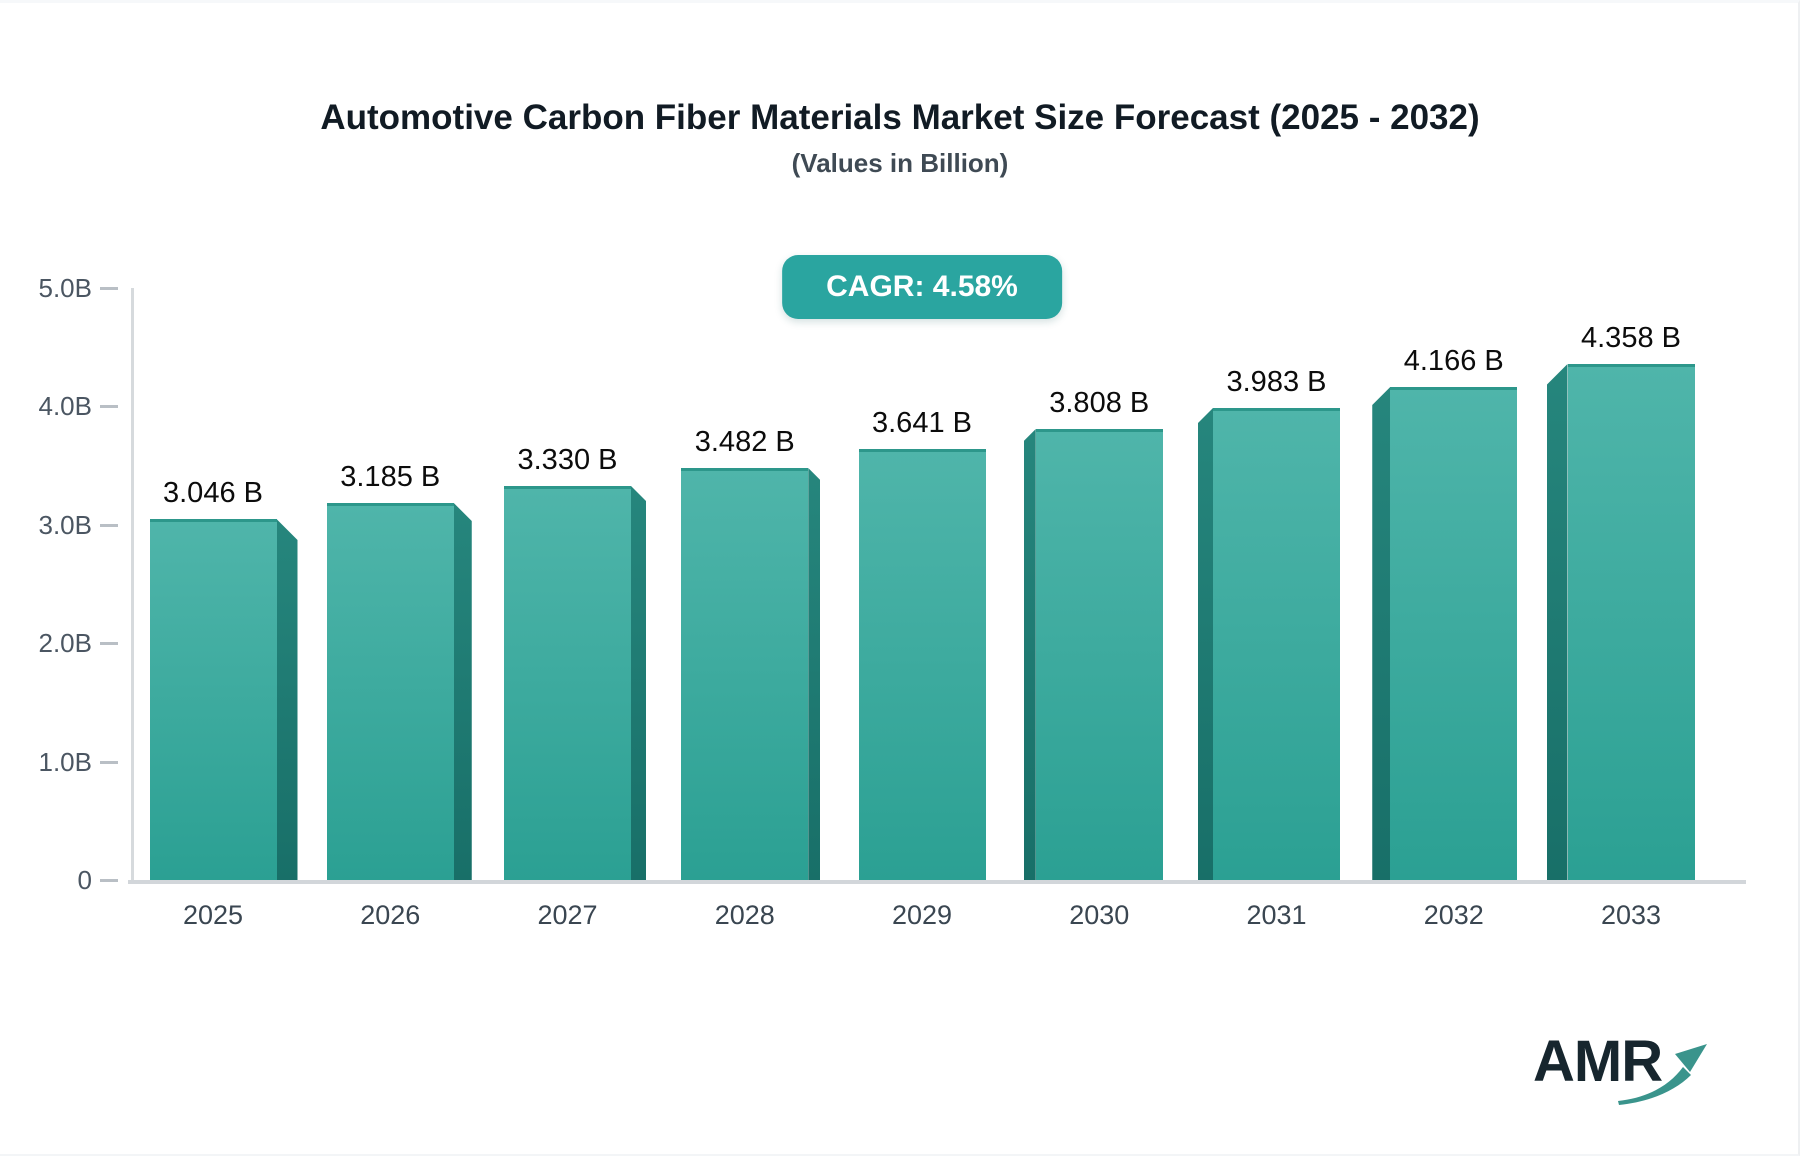 The image size is (1800, 1156). I want to click on x-axis-label-2033: 2033, so click(1631, 915).